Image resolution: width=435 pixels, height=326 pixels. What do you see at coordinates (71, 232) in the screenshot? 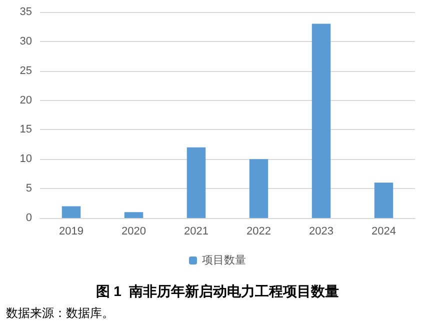
I see `x-tick-label: 2019` at bounding box center [71, 232].